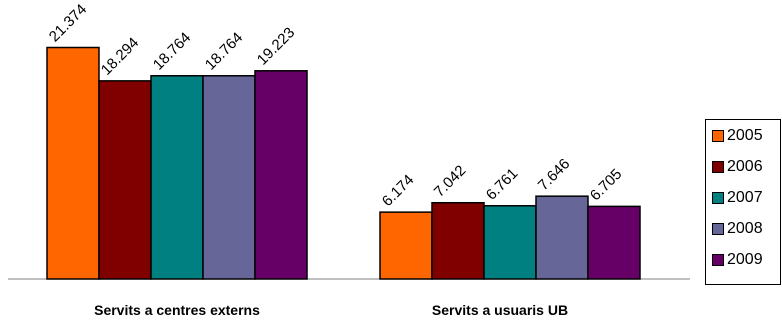  Describe the element at coordinates (745, 259) in the screenshot. I see `legend-label-2009: 2009` at that location.